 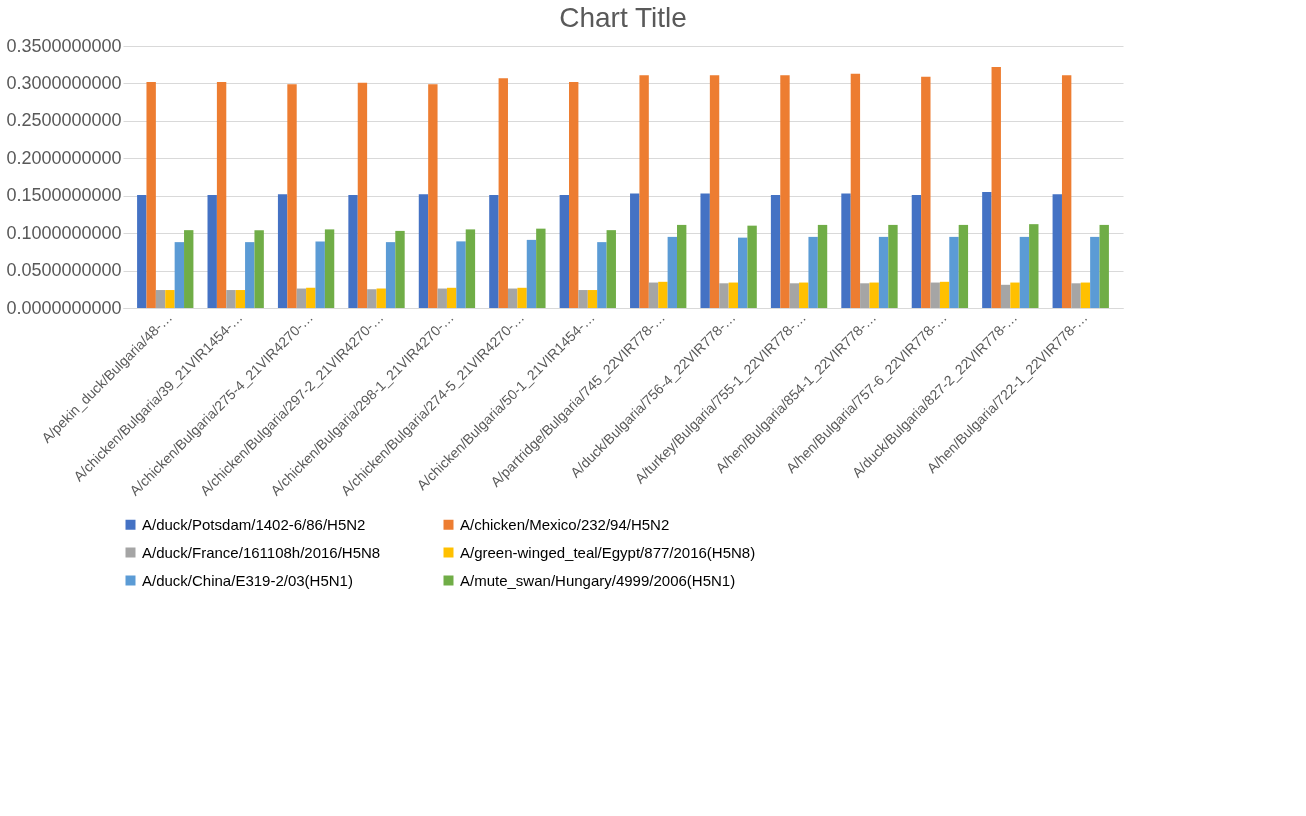 What do you see at coordinates (64, 195) in the screenshot?
I see `y-tick-label: 0.1500000000` at bounding box center [64, 195].